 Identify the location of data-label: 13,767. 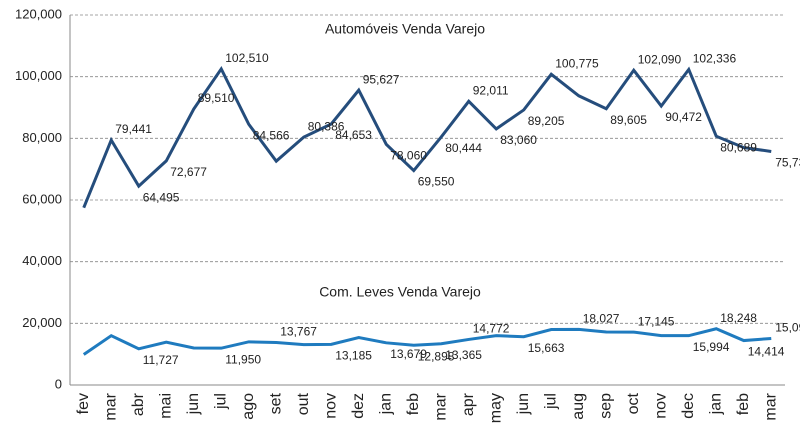
(298, 332).